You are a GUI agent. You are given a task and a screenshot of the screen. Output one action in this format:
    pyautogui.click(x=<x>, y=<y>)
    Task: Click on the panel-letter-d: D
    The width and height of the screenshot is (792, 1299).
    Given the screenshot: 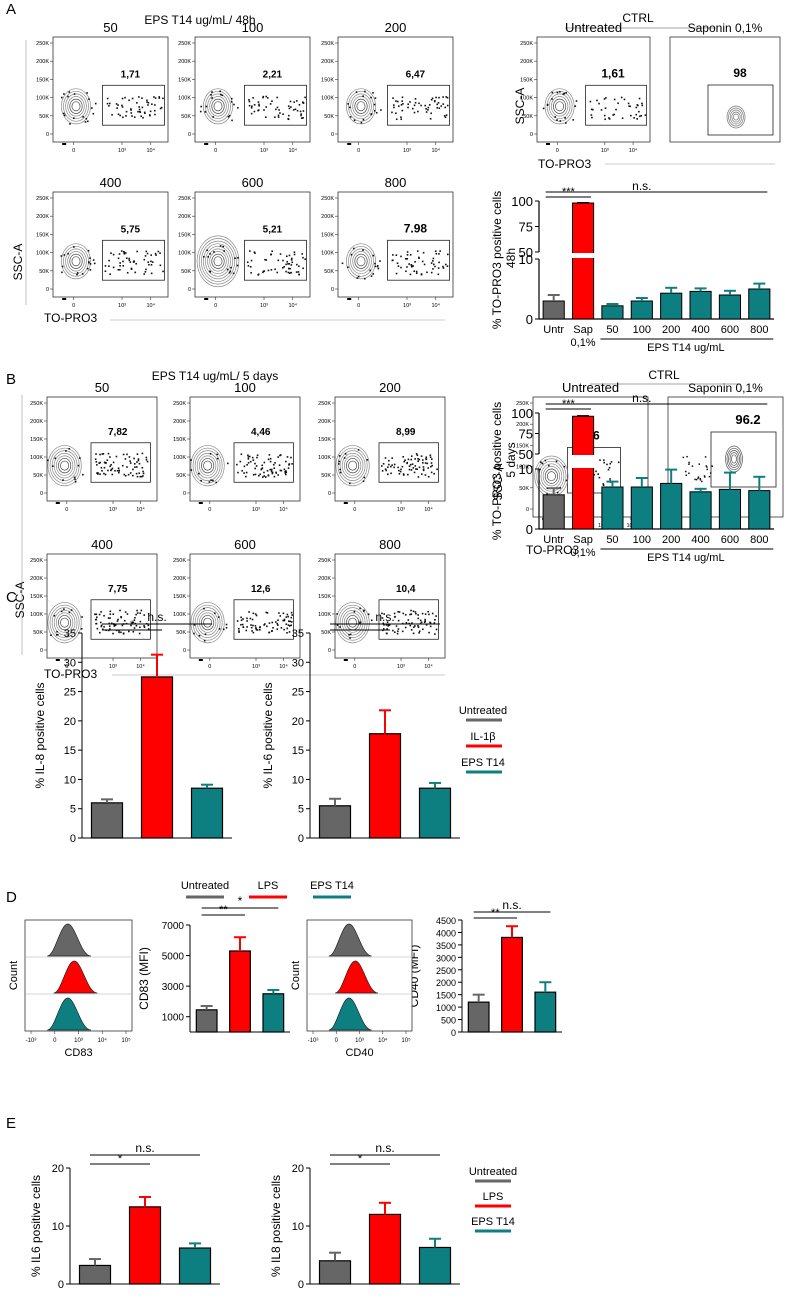 What is the action you would take?
    pyautogui.click(x=11, y=897)
    